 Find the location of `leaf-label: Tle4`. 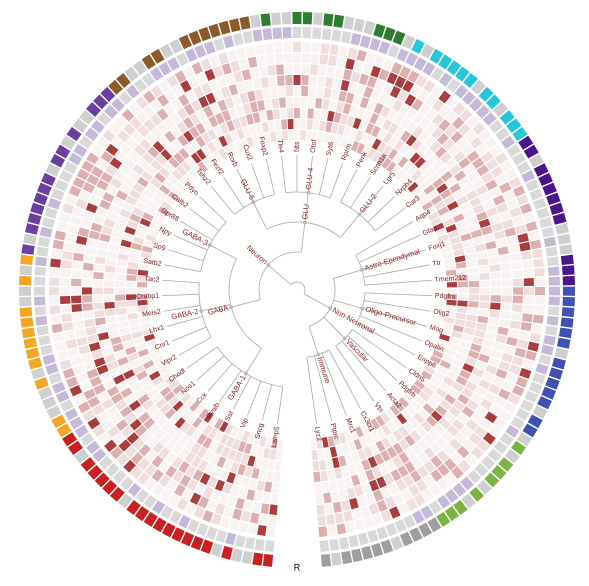

leaf-label: Tle4 is located at coordinates (280, 146).